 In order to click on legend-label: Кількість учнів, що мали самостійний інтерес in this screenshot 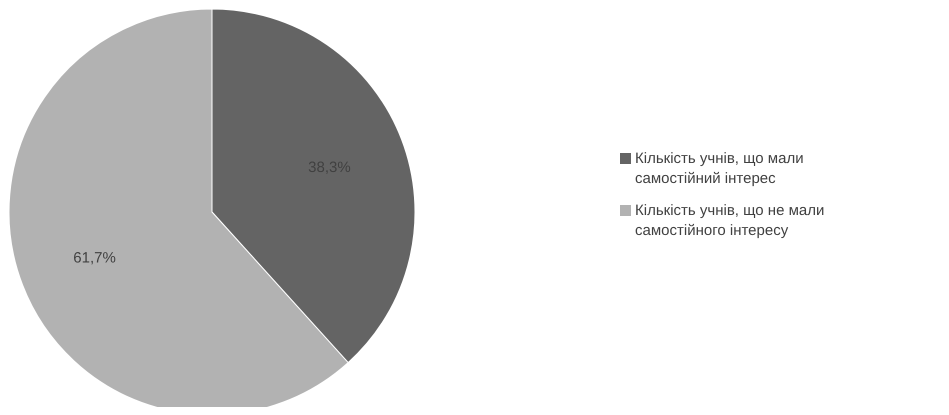, I will do `click(719, 168)`.